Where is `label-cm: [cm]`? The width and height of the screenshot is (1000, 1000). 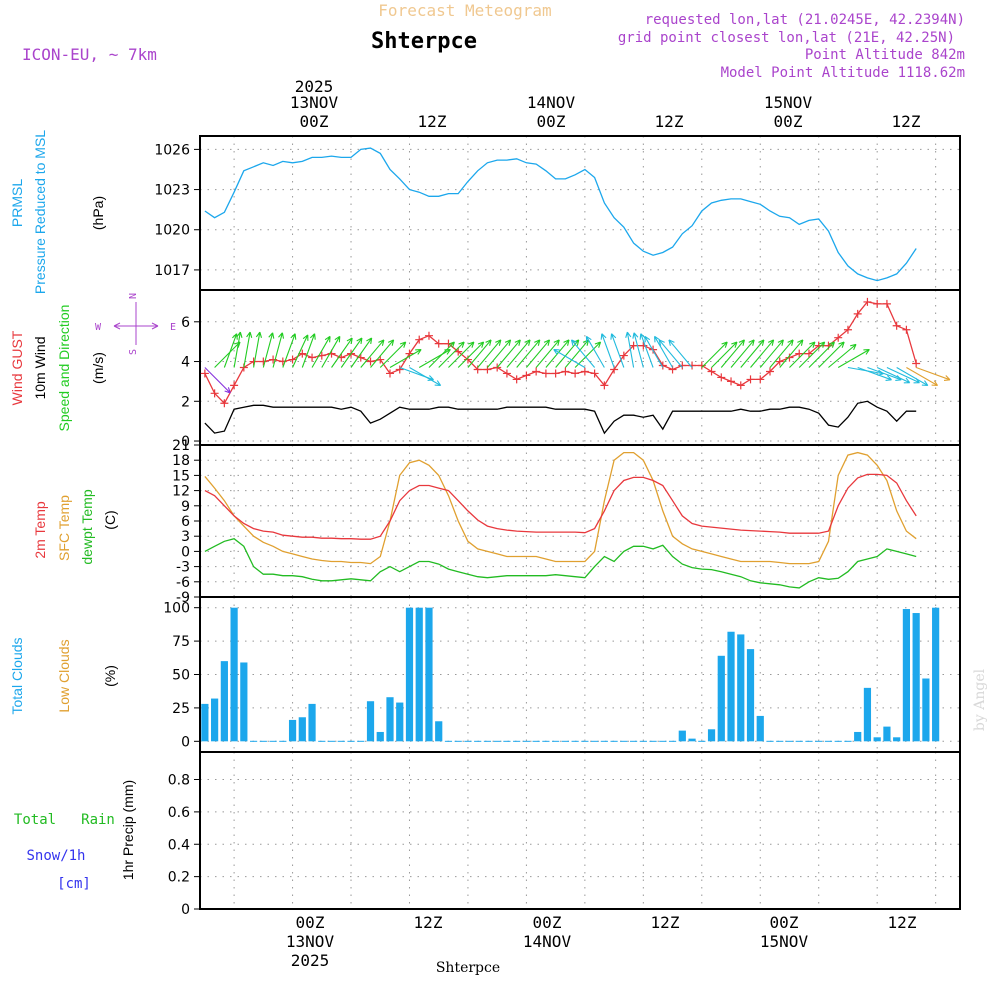
label-cm: [cm] is located at coordinates (74, 884).